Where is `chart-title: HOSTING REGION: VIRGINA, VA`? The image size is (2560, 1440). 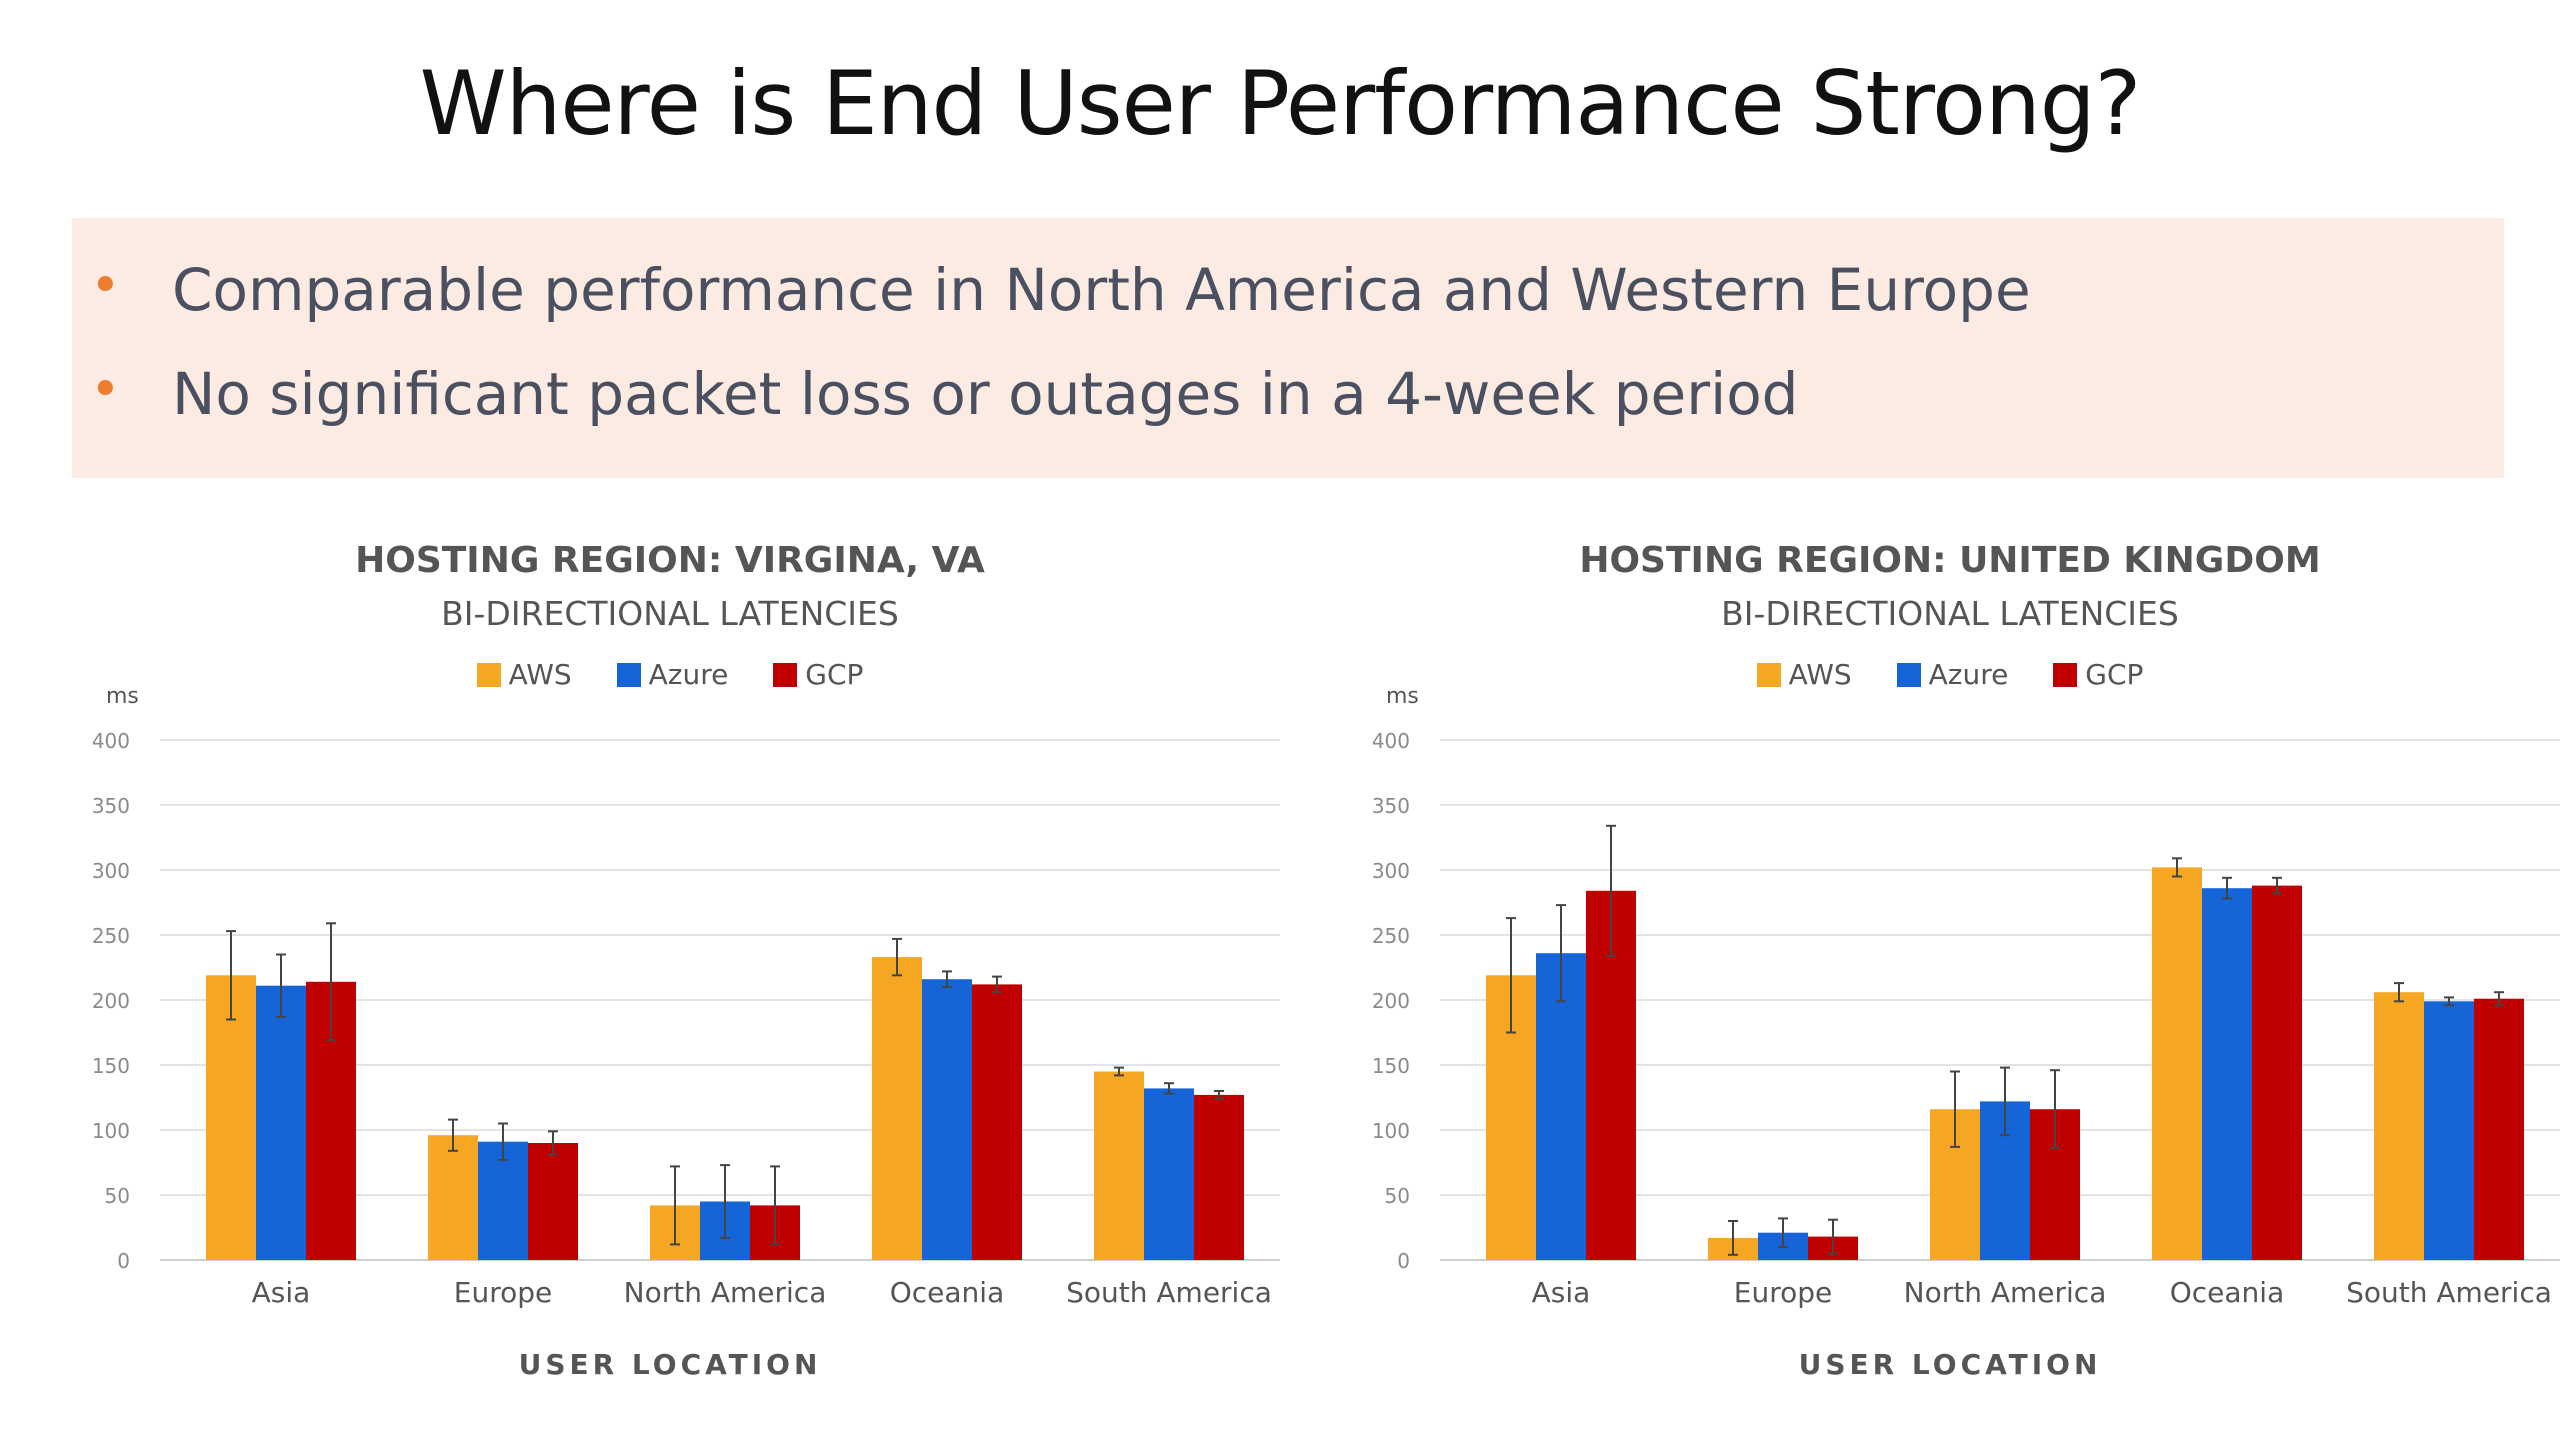
chart-title: HOSTING REGION: VIRGINA, VA is located at coordinates (670, 560).